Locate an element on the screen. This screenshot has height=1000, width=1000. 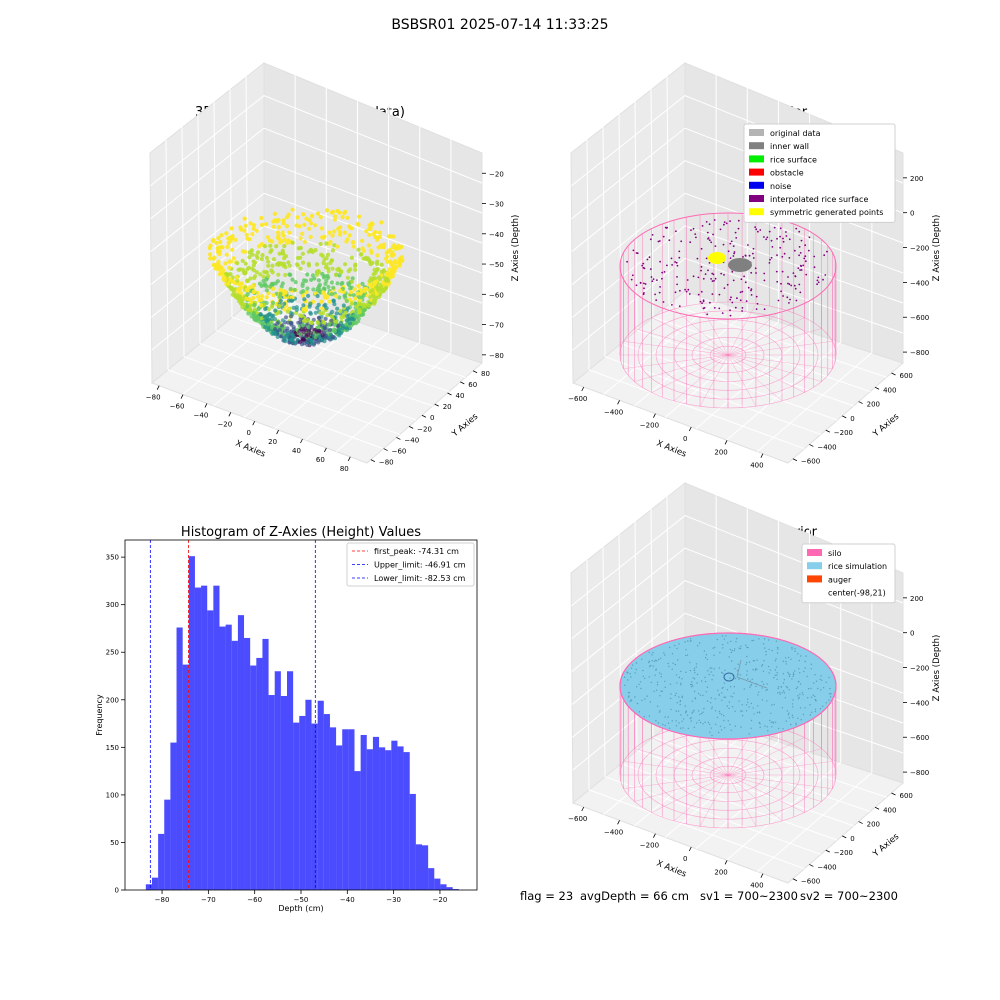
footer-avg-depth: avgDepth = 66 cm is located at coordinates (634, 896).